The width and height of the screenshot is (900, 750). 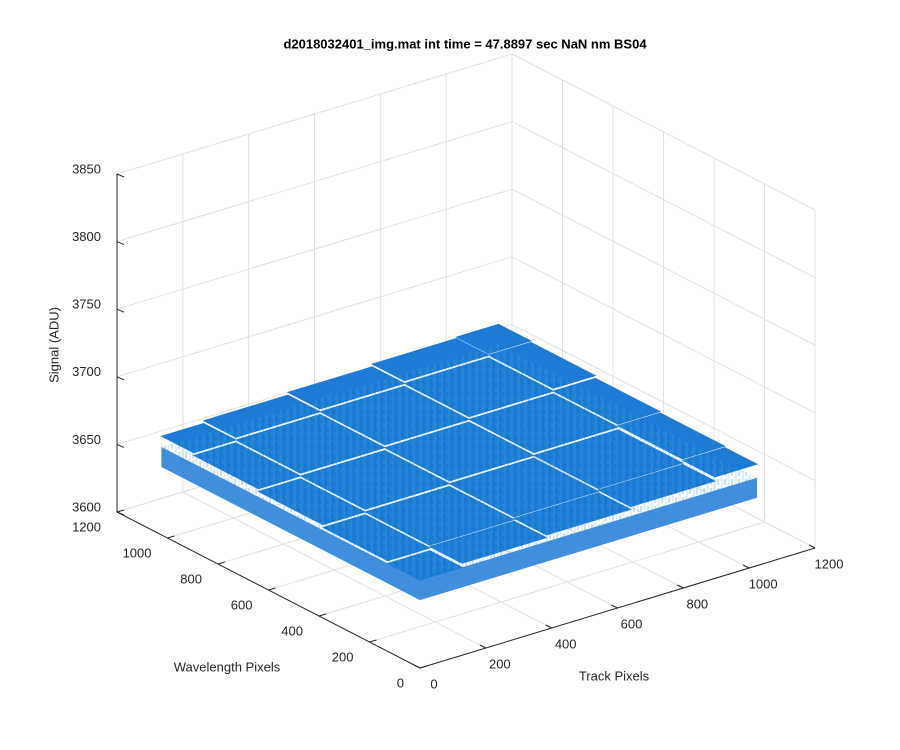 What do you see at coordinates (614, 675) in the screenshot?
I see `x-axis-label: Track Pixels` at bounding box center [614, 675].